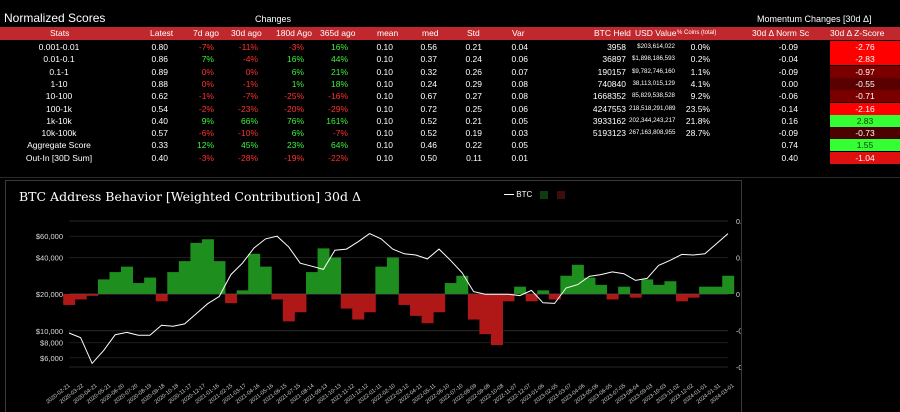 This screenshot has width=900, height=412. Describe the element at coordinates (428, 108) in the screenshot. I see `cell-med: 0.72` at that location.